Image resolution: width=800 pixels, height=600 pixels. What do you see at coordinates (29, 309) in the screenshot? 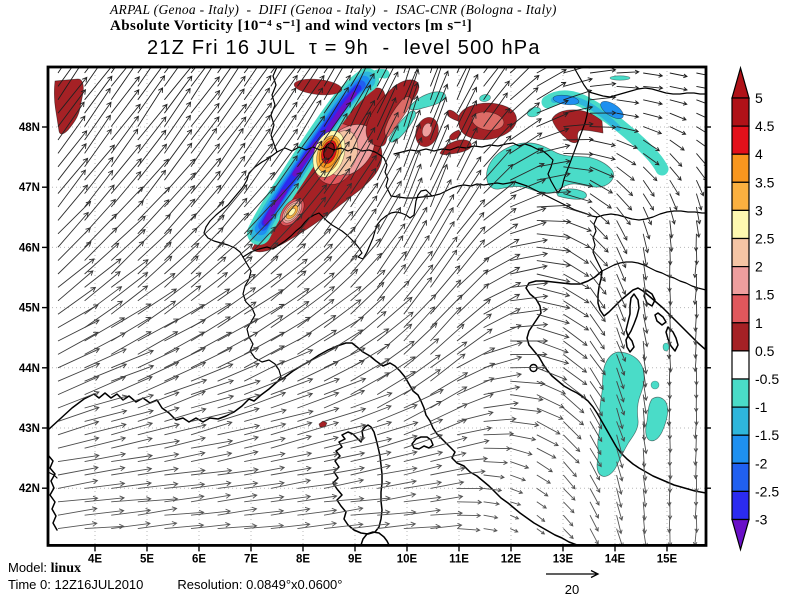
I see `y-tick-label: 45N` at bounding box center [29, 309].